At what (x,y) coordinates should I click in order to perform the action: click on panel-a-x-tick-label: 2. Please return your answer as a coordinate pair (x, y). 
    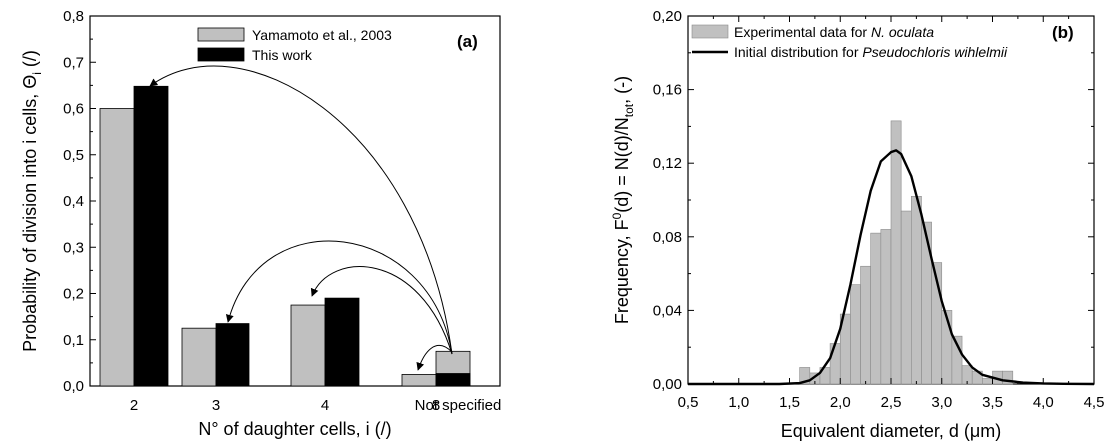
    Looking at the image, I should click on (134, 405).